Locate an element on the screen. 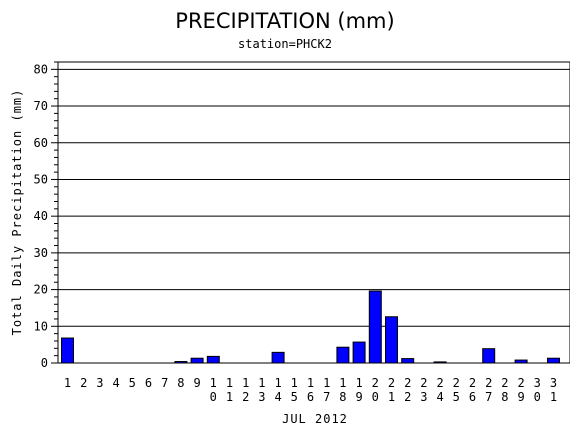 The width and height of the screenshot is (570, 430). x-tick-label: 8 is located at coordinates (180, 383).